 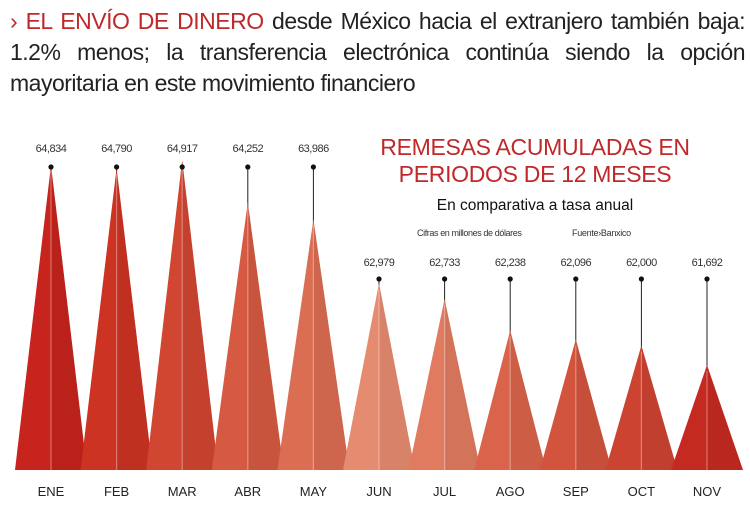 What do you see at coordinates (314, 491) in the screenshot?
I see `month-label: MAY` at bounding box center [314, 491].